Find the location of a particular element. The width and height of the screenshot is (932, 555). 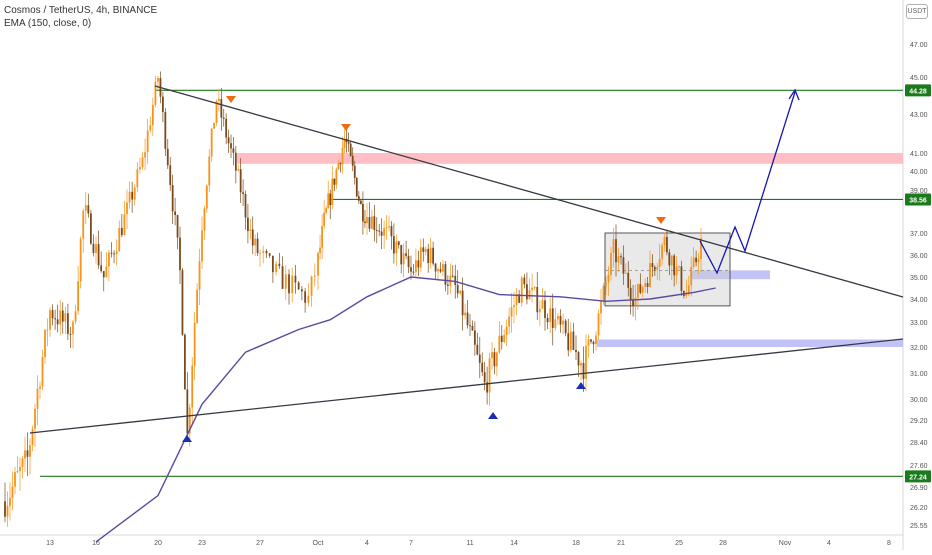

x-tick-label: 25 is located at coordinates (679, 543).